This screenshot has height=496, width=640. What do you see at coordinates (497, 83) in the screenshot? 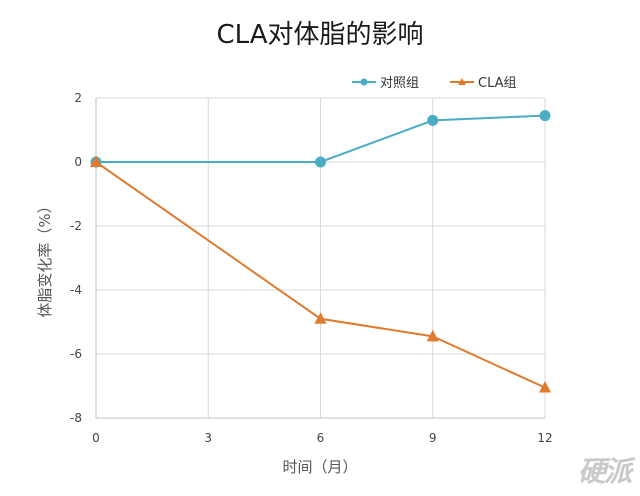
I see `legend-label-cla: CLA组` at bounding box center [497, 83].